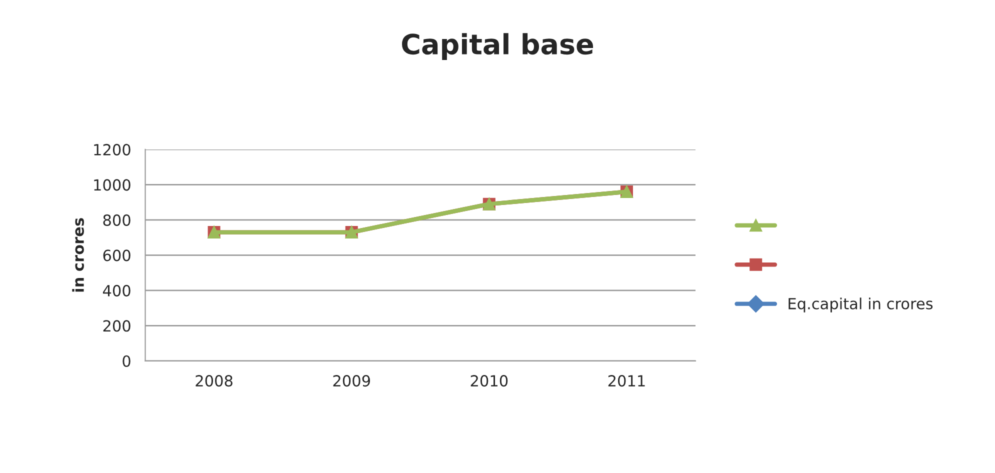 This screenshot has height=473, width=995. I want to click on x-tick-label: 2009, so click(351, 381).